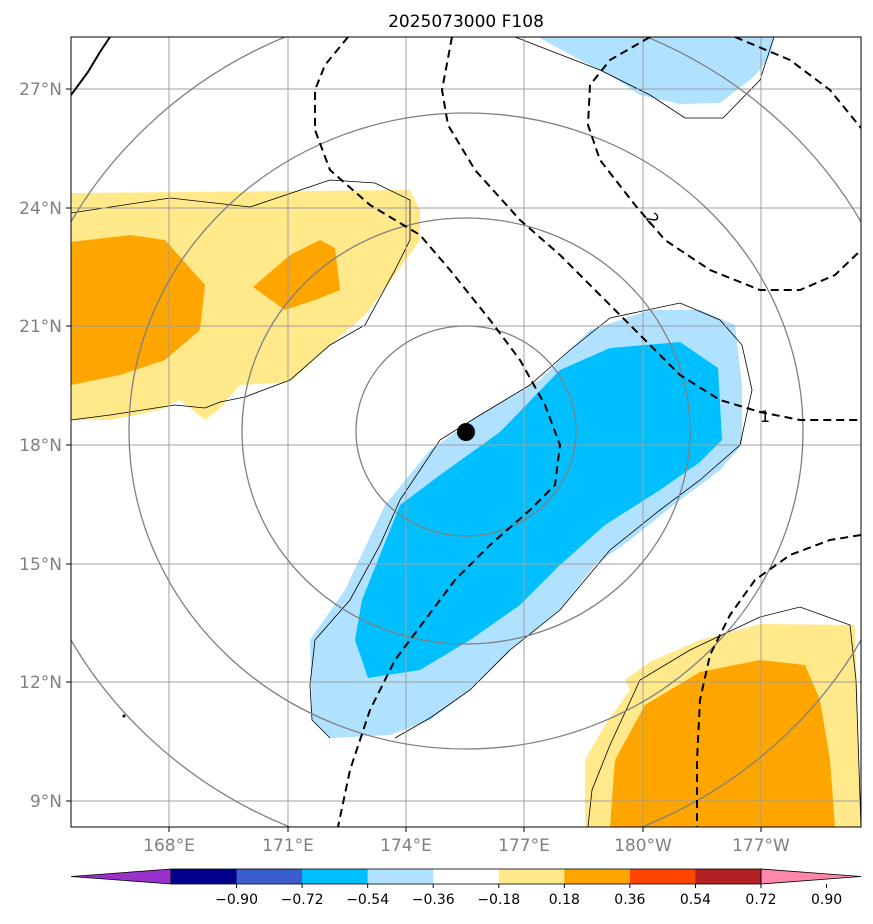 This screenshot has width=873, height=924. I want to click on lat-label-9: 9°N, so click(46, 802).